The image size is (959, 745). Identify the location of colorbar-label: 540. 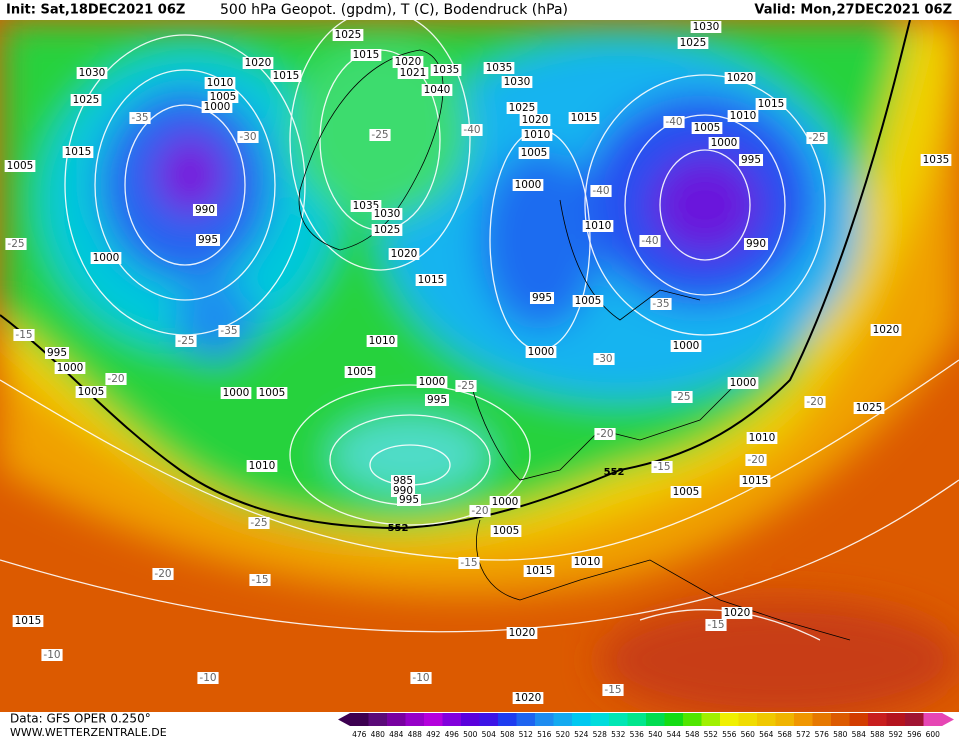
(655, 734).